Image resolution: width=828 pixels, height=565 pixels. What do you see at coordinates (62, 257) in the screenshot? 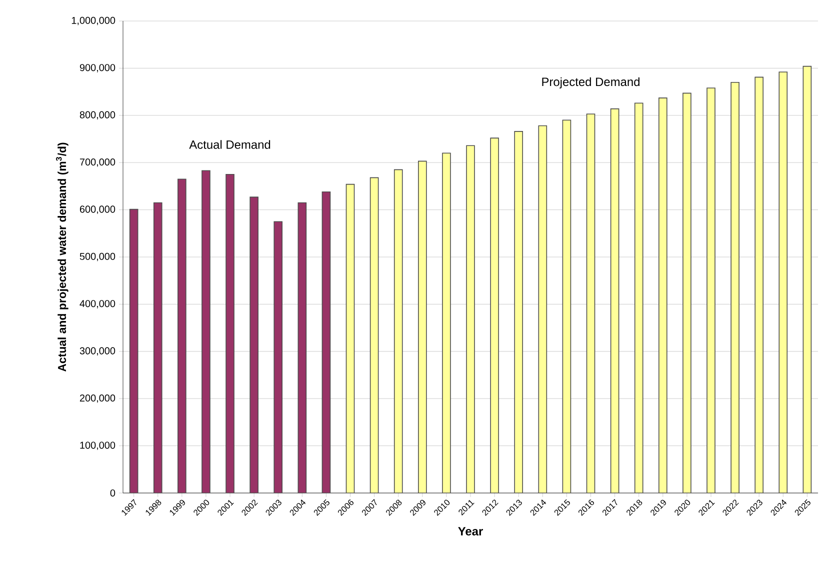
I see `y-axis-title: Actual and projected water demand (m$^{3}$/d)` at bounding box center [62, 257].